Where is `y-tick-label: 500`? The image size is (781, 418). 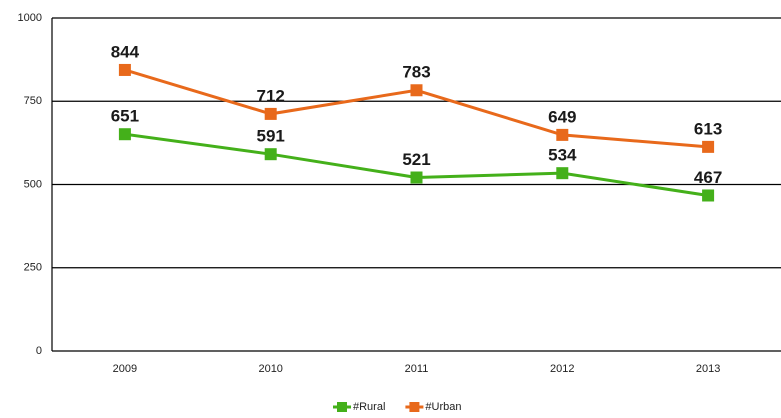 y-tick-label: 500 is located at coordinates (33, 184).